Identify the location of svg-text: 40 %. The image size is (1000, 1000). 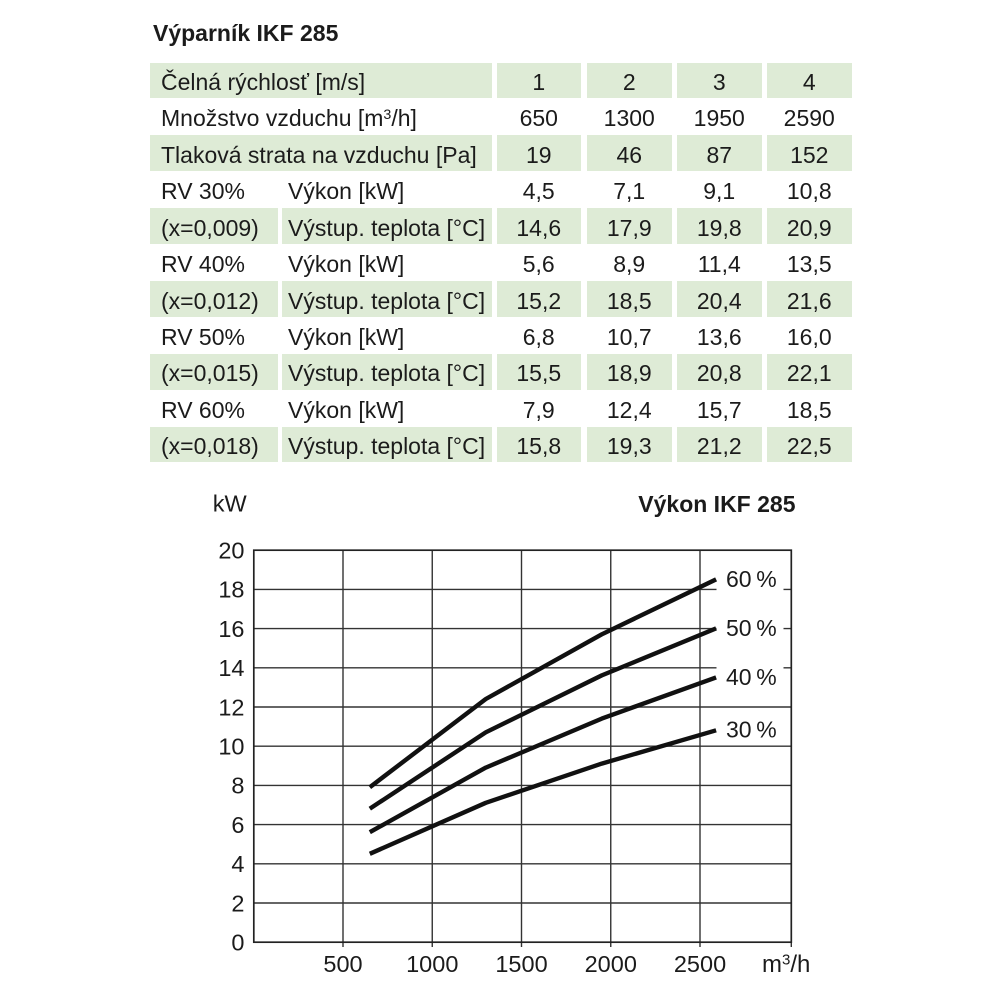
(751, 677).